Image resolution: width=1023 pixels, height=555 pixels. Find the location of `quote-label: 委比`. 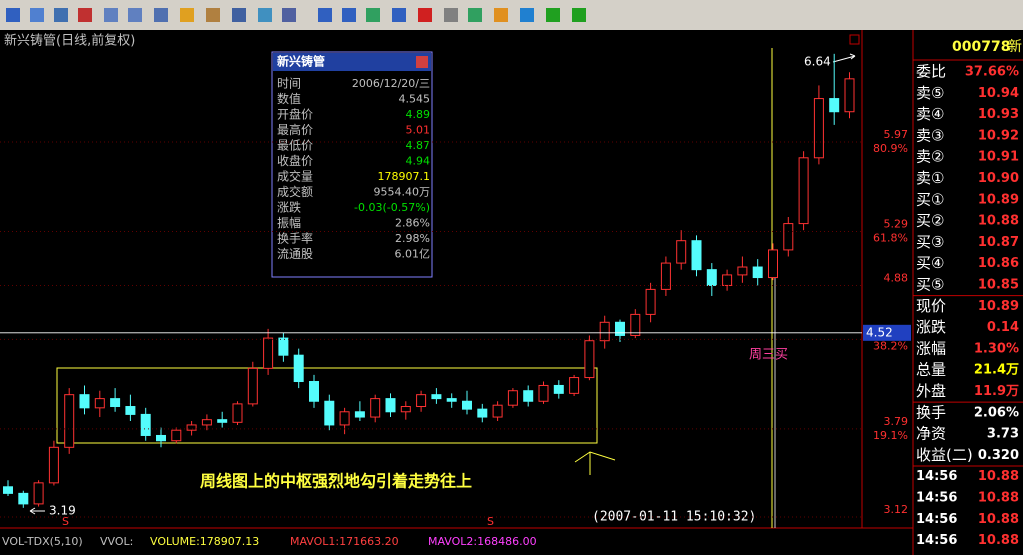

quote-label: 委比 is located at coordinates (931, 72).